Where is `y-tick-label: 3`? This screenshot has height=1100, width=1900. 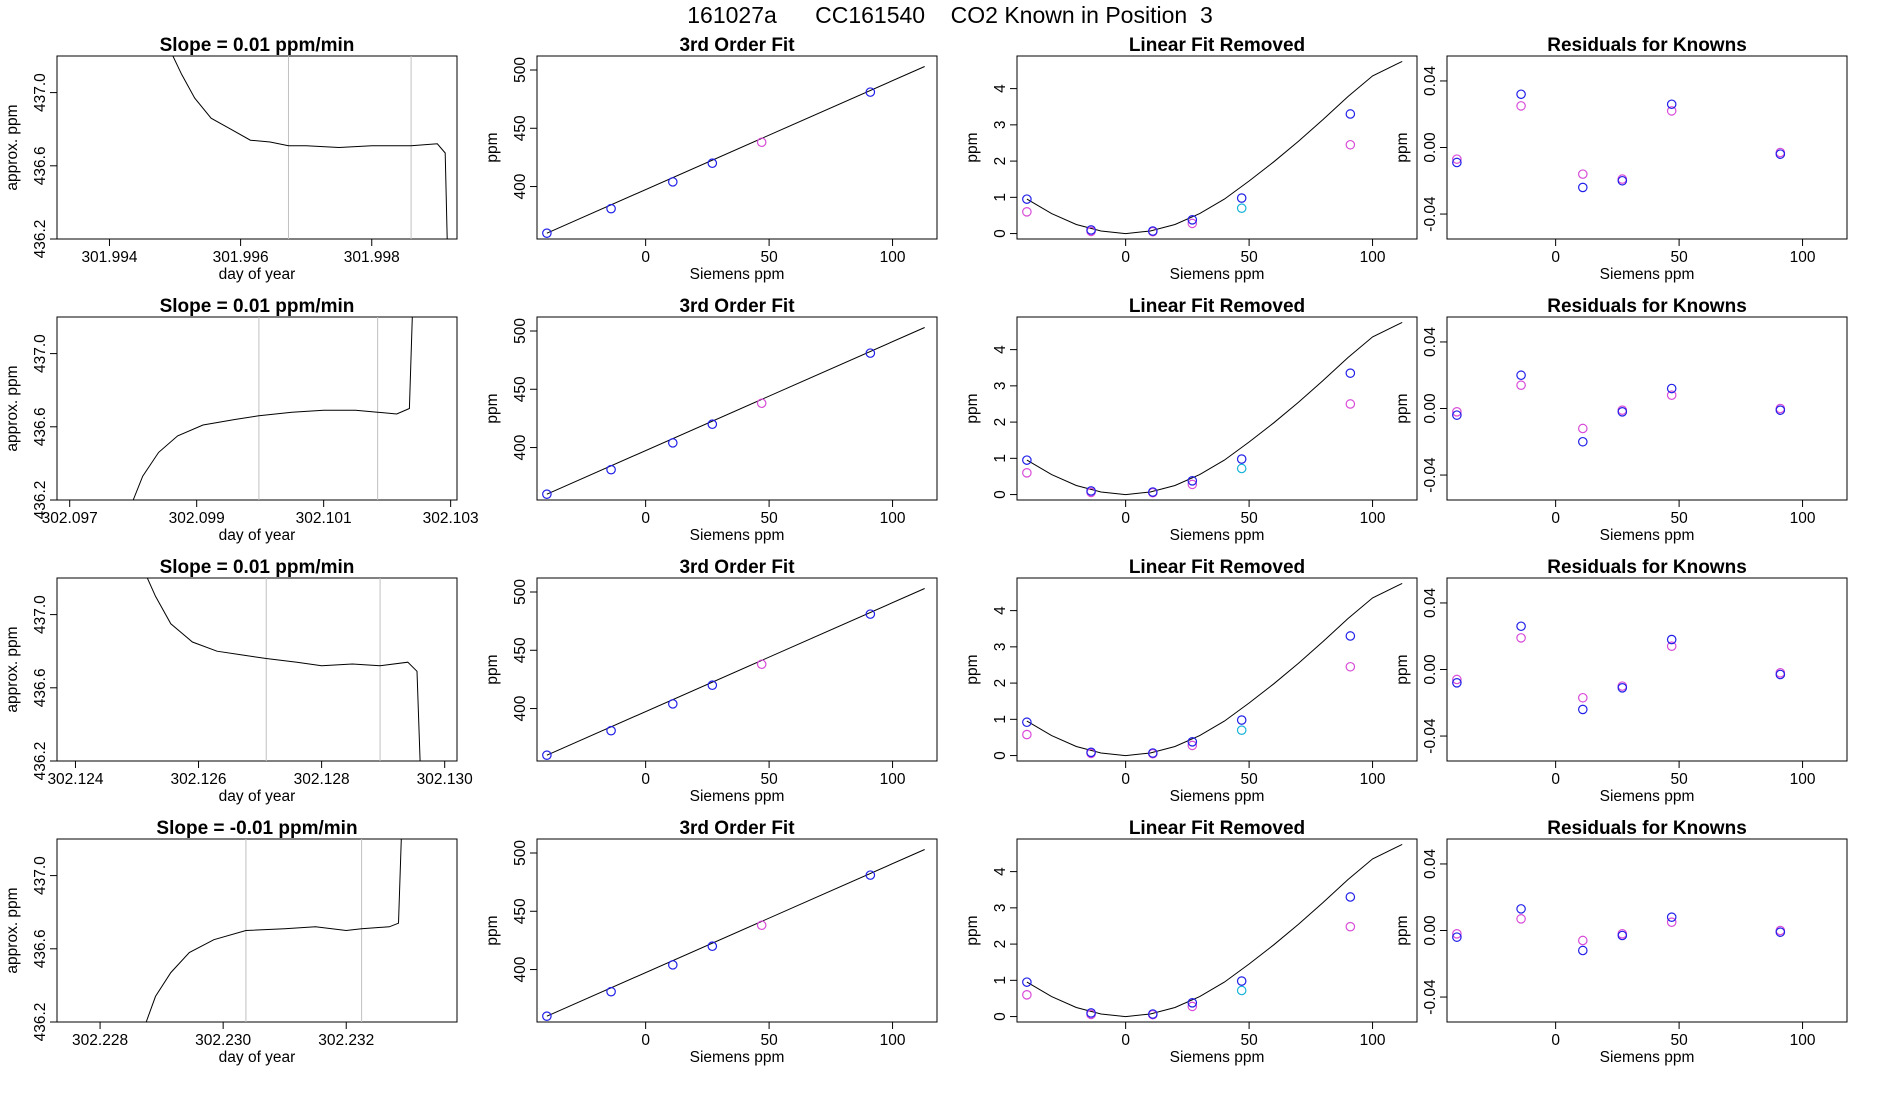
y-tick-label: 3 is located at coordinates (1000, 125).